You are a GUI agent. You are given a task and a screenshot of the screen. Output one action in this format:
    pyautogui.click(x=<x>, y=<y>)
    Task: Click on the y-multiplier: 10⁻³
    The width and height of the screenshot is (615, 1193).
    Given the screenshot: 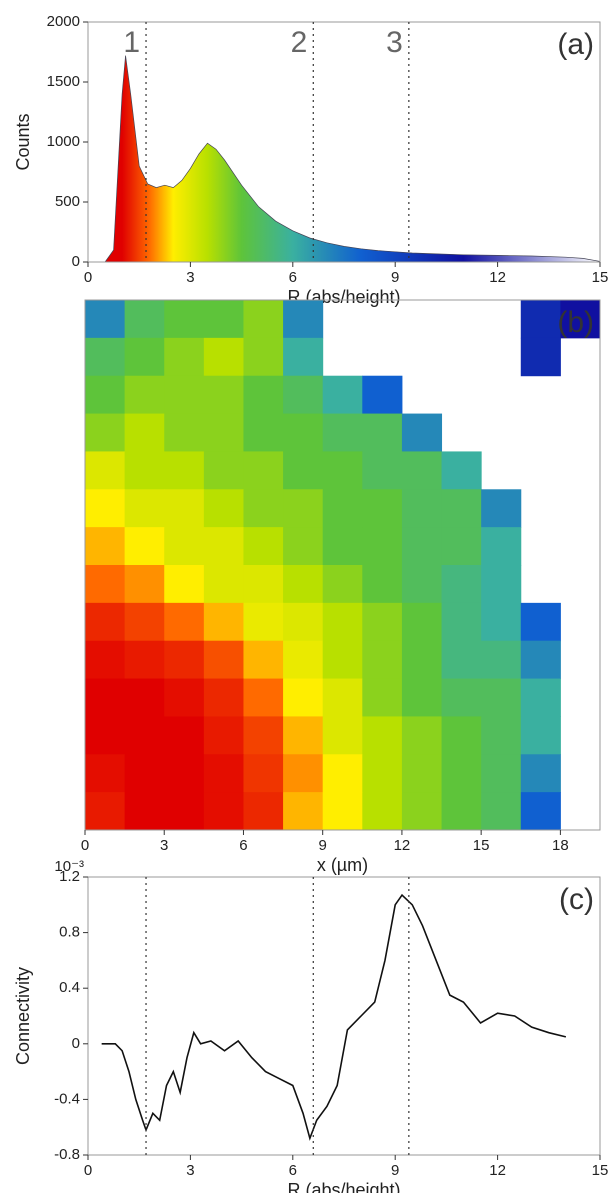 What is the action you would take?
    pyautogui.click(x=69, y=866)
    